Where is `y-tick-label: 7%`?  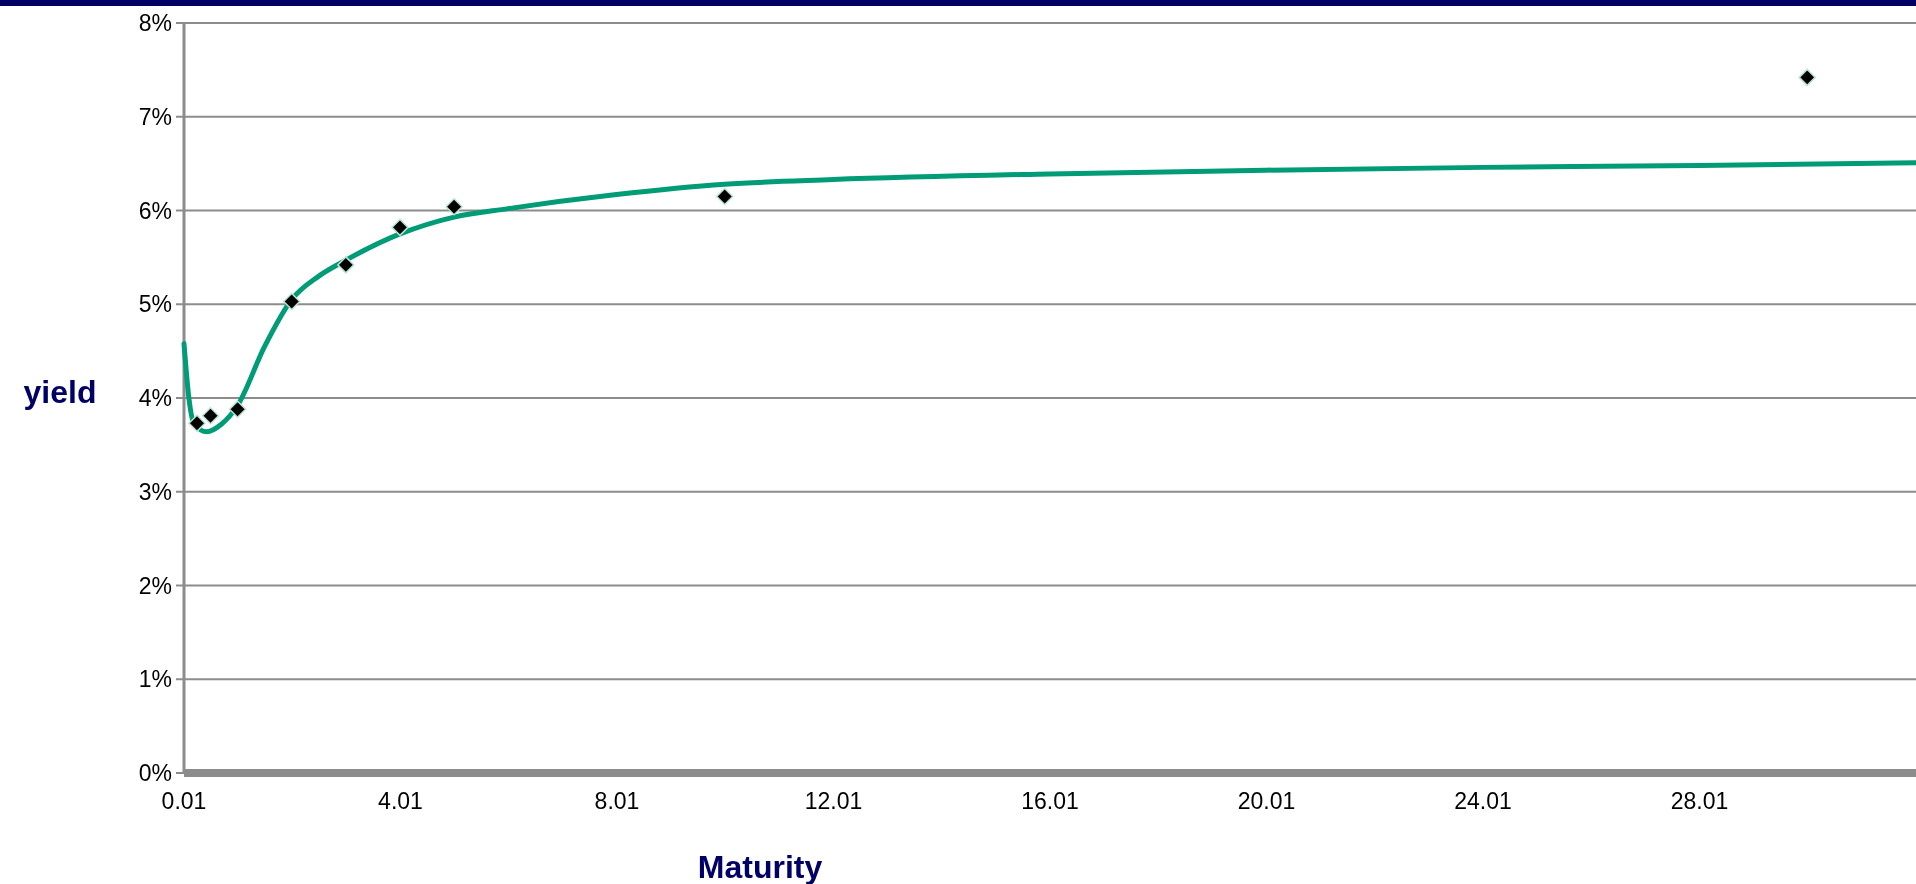 y-tick-label: 7% is located at coordinates (155, 116).